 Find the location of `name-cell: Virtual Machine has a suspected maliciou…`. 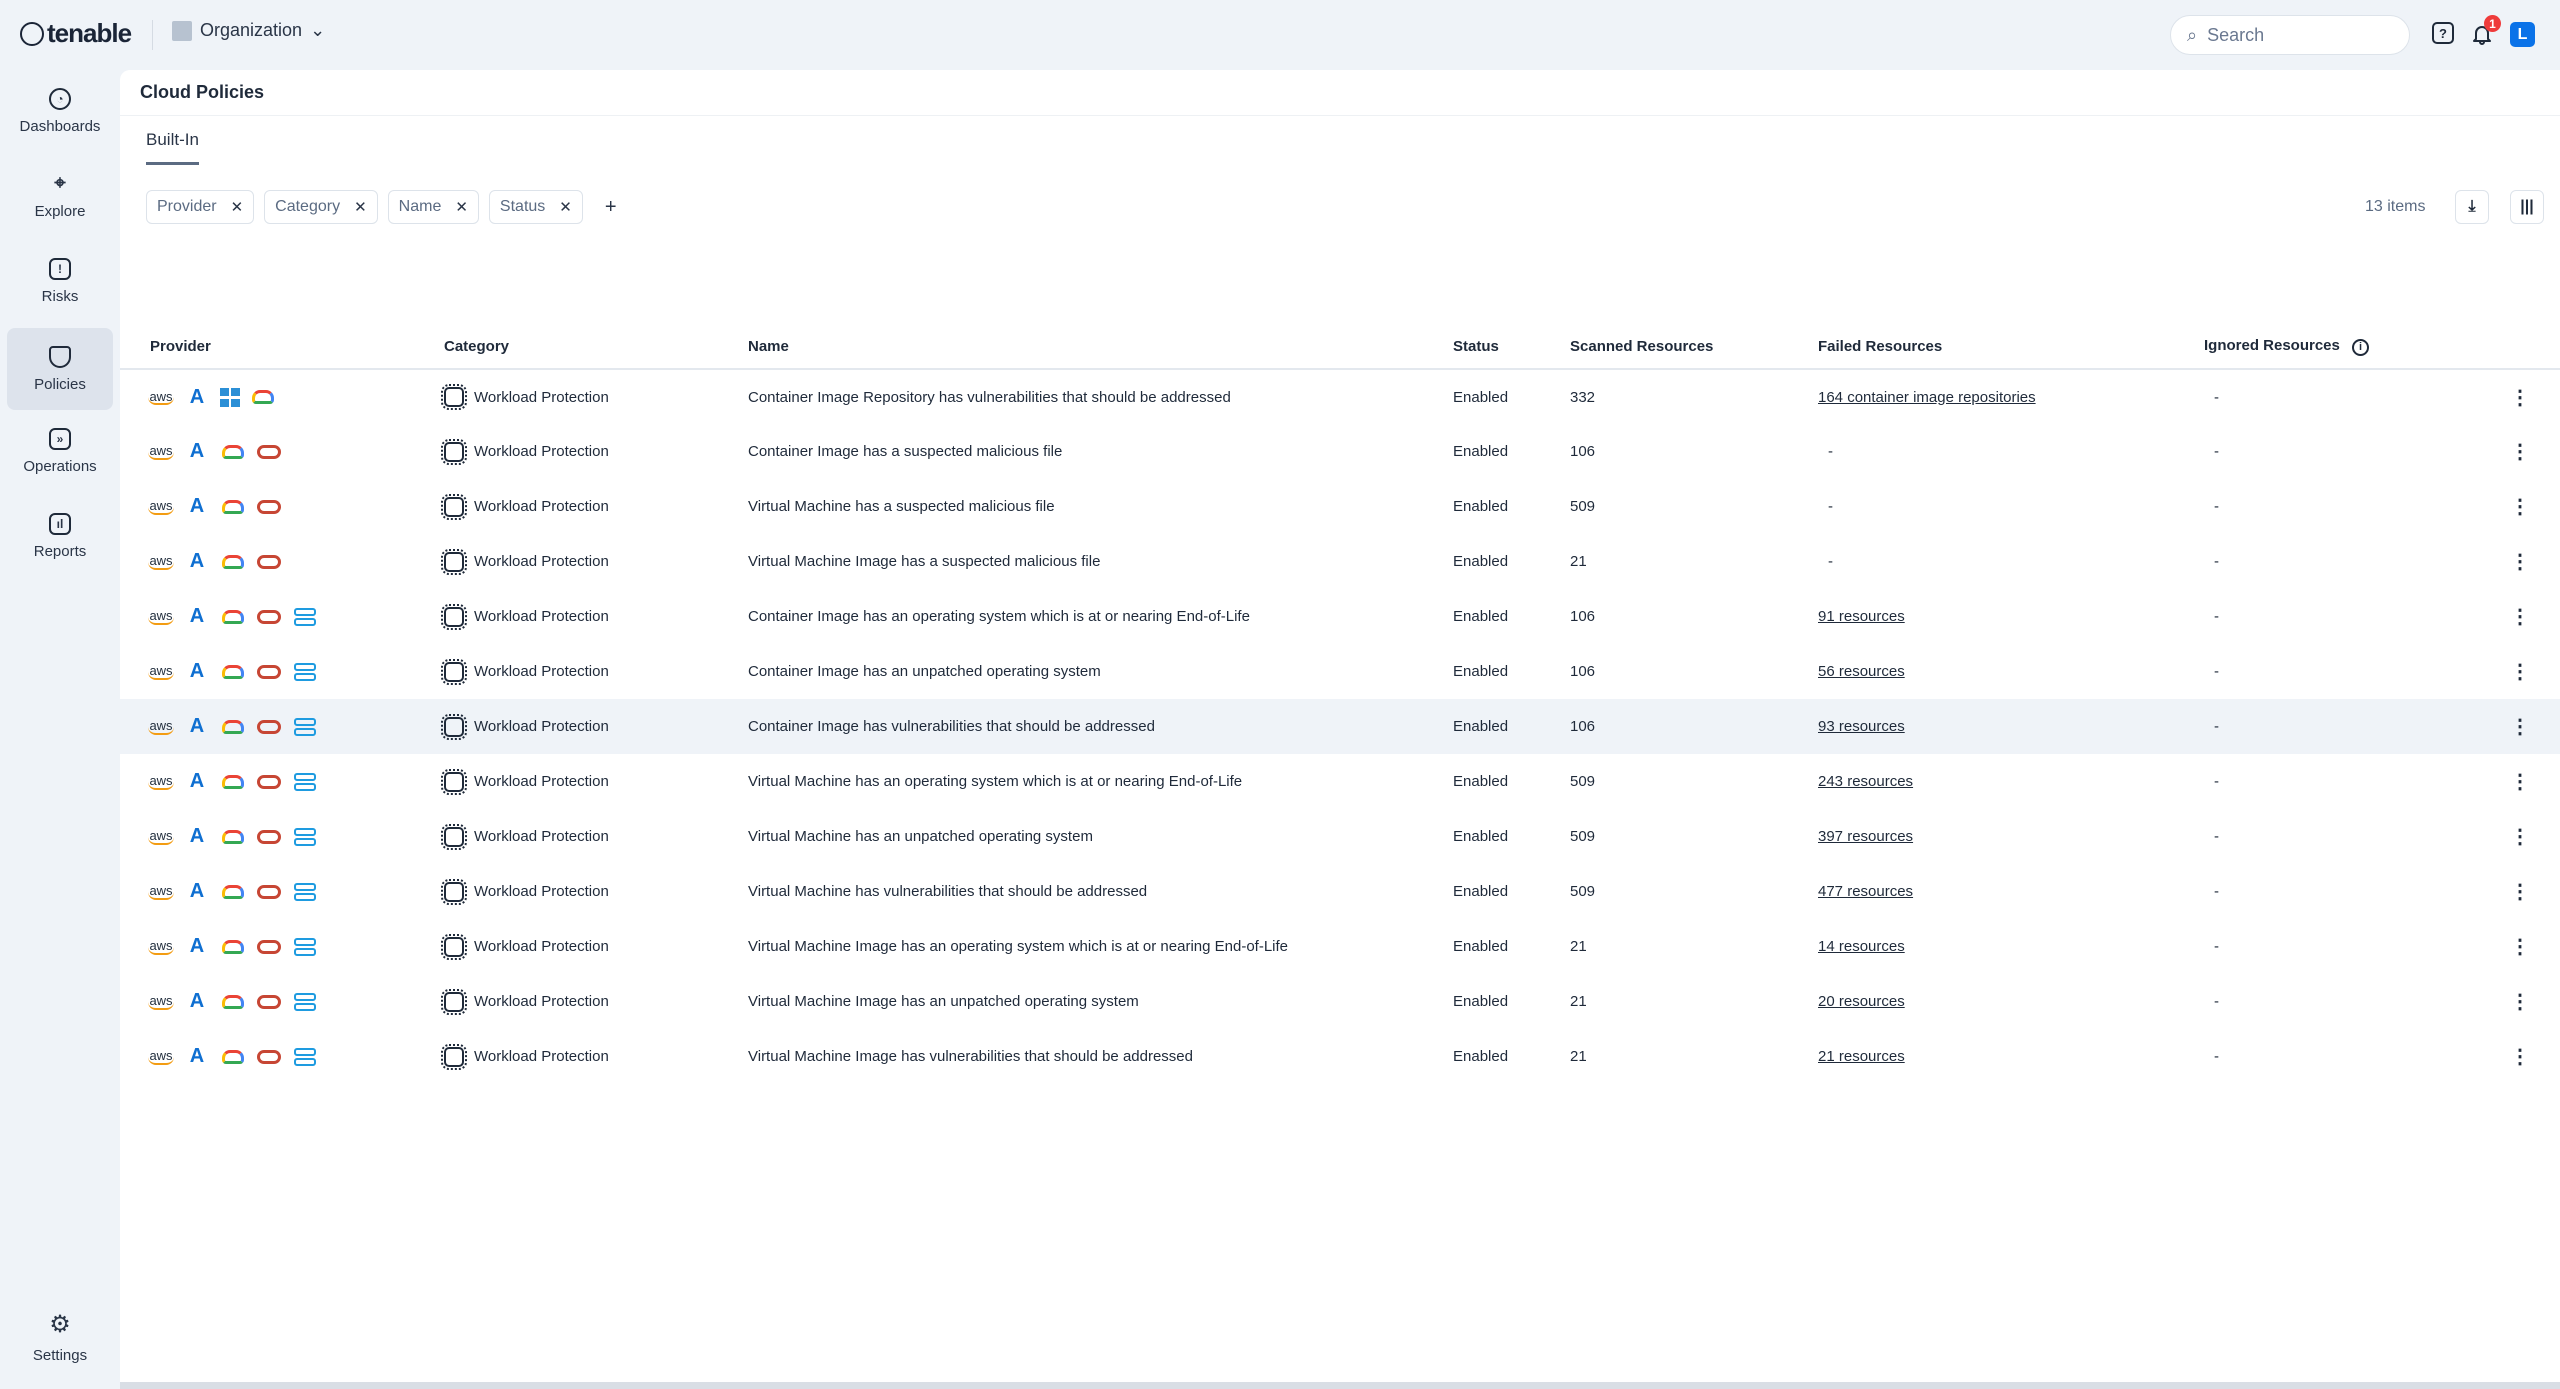

name-cell: Virtual Machine has a suspected maliciou… is located at coordinates (901, 506).